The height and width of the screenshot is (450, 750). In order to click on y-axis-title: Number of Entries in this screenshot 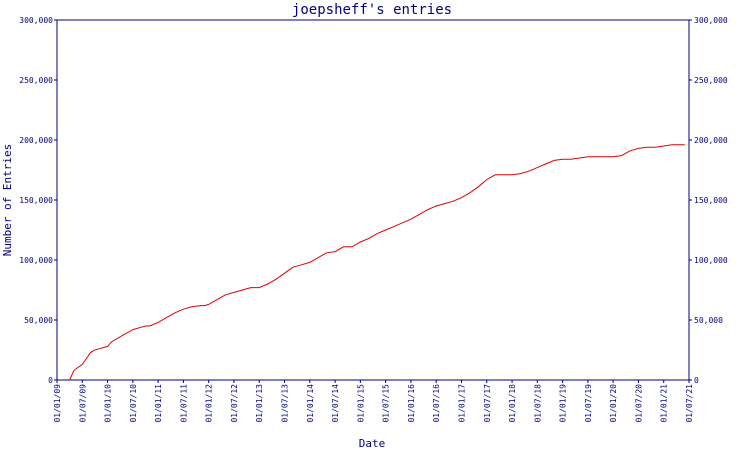, I will do `click(7, 200)`.